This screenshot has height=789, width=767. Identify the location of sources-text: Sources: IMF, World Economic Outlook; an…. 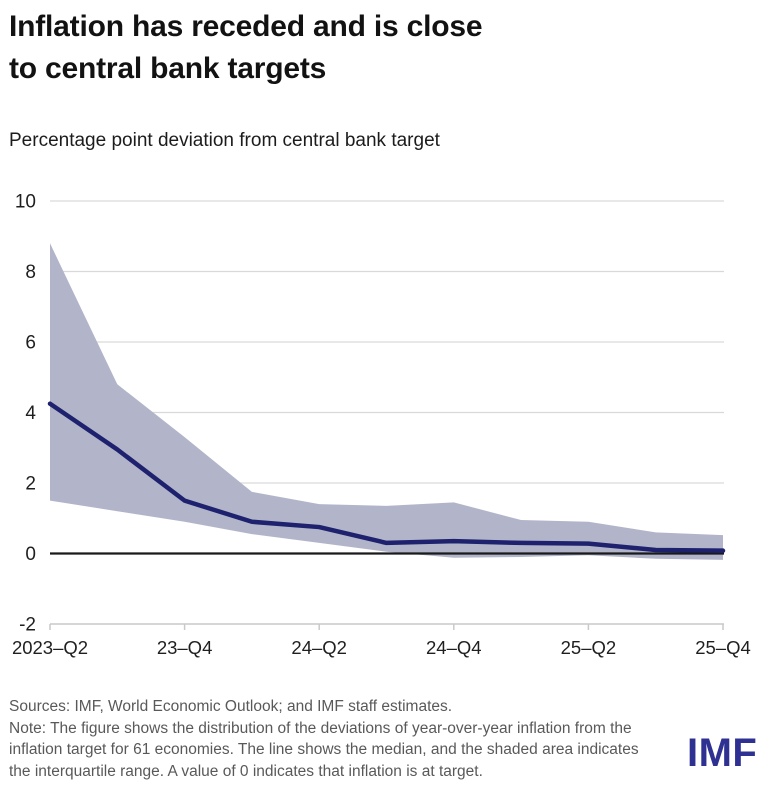
(231, 706).